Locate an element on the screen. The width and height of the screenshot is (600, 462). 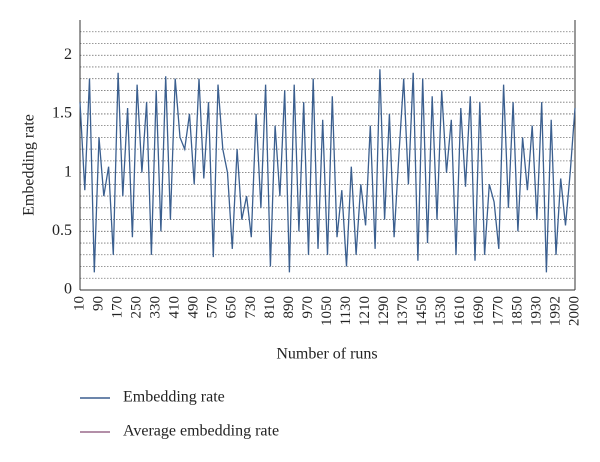
legend-label: Embedding rate is located at coordinates (174, 397).